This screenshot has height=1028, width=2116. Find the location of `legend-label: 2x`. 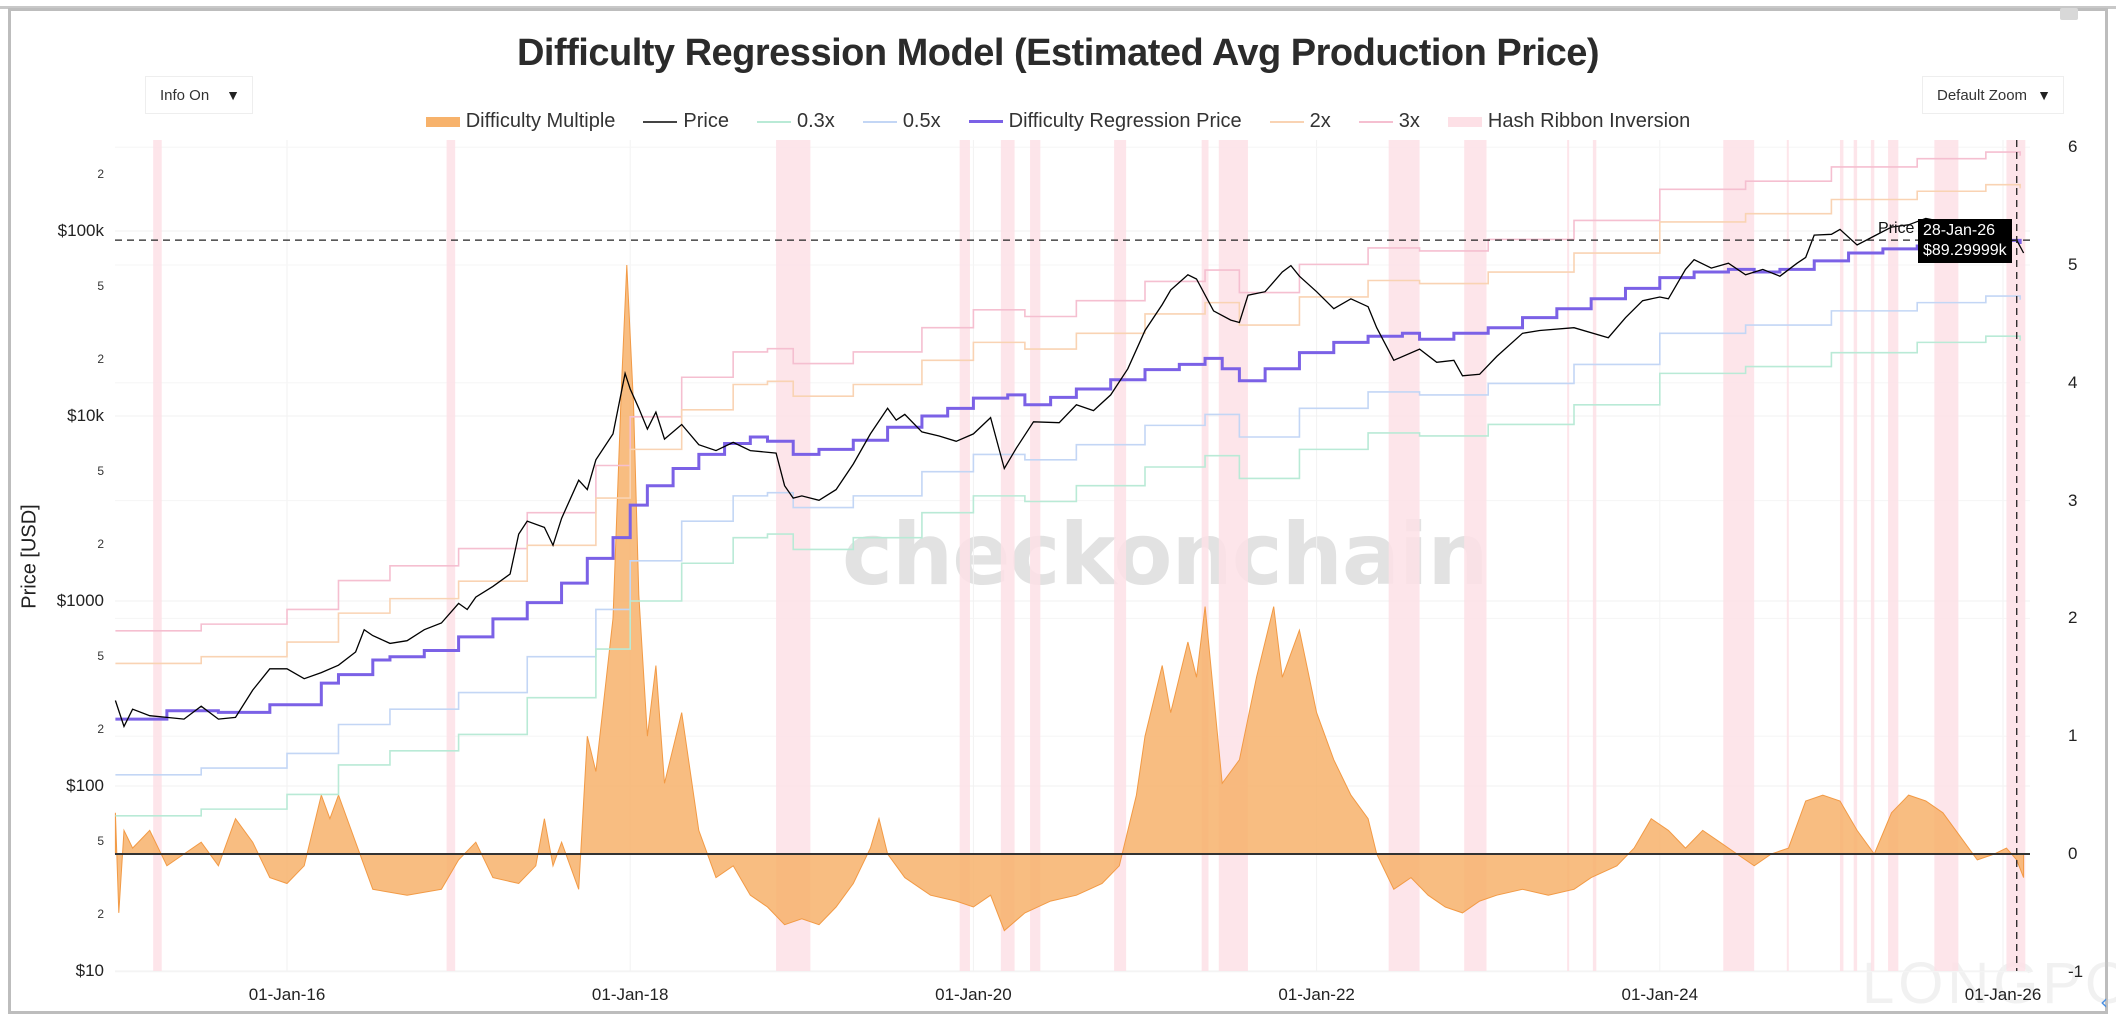

legend-label: 2x is located at coordinates (1320, 121).